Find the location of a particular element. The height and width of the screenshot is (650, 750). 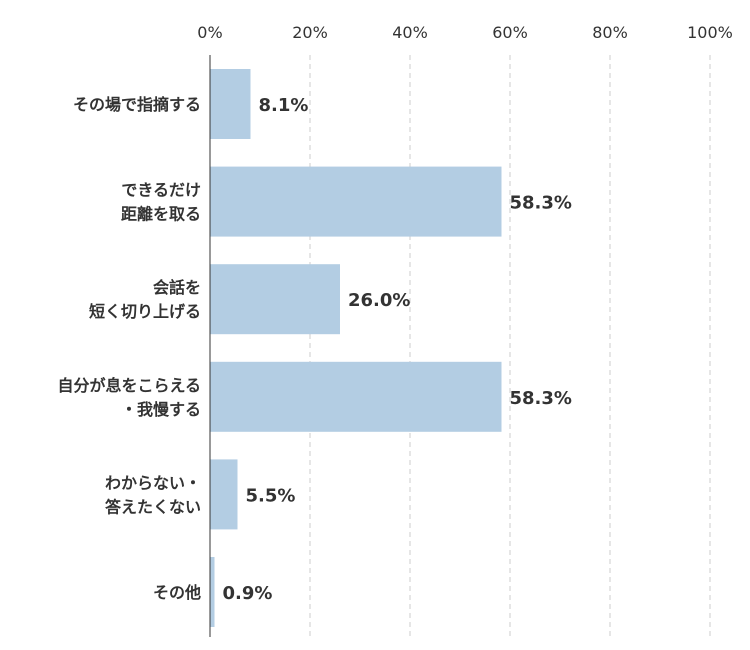

x-tick-label: 0% is located at coordinates (209, 32).